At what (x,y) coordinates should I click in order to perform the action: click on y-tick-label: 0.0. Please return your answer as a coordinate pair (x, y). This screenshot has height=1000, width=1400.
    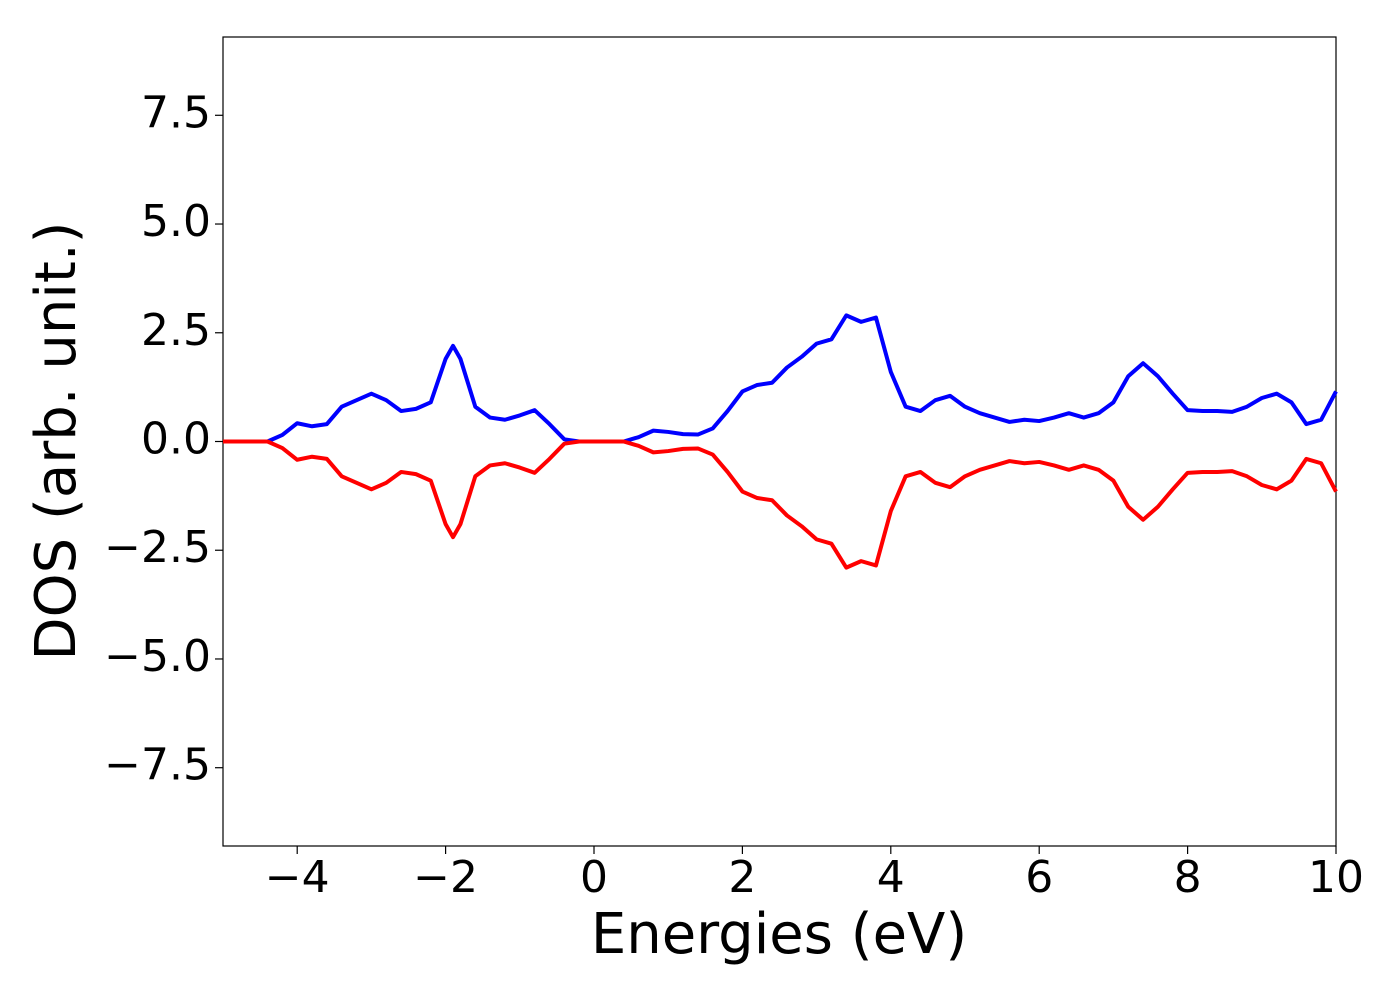
    Looking at the image, I should click on (176, 439).